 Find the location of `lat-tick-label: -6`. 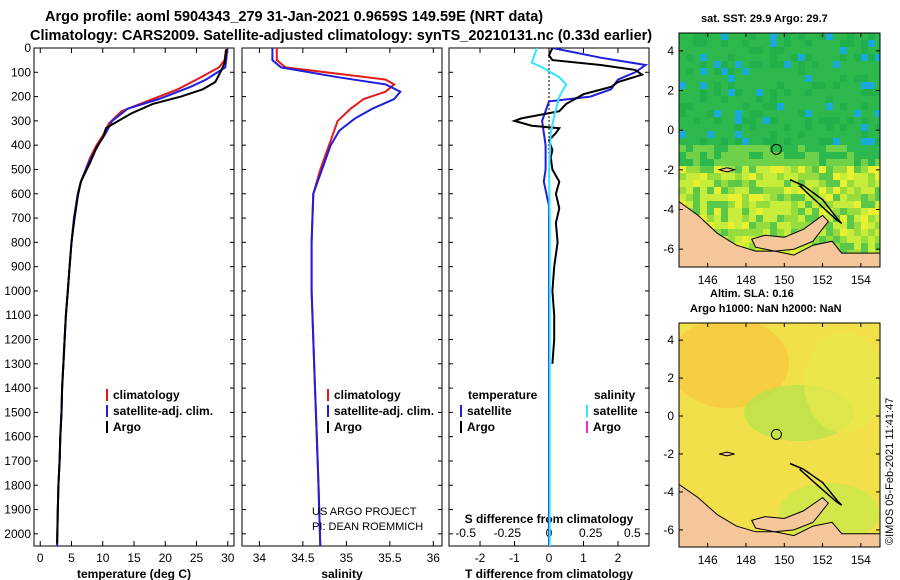

lat-tick-label: -6 is located at coordinates (668, 249).